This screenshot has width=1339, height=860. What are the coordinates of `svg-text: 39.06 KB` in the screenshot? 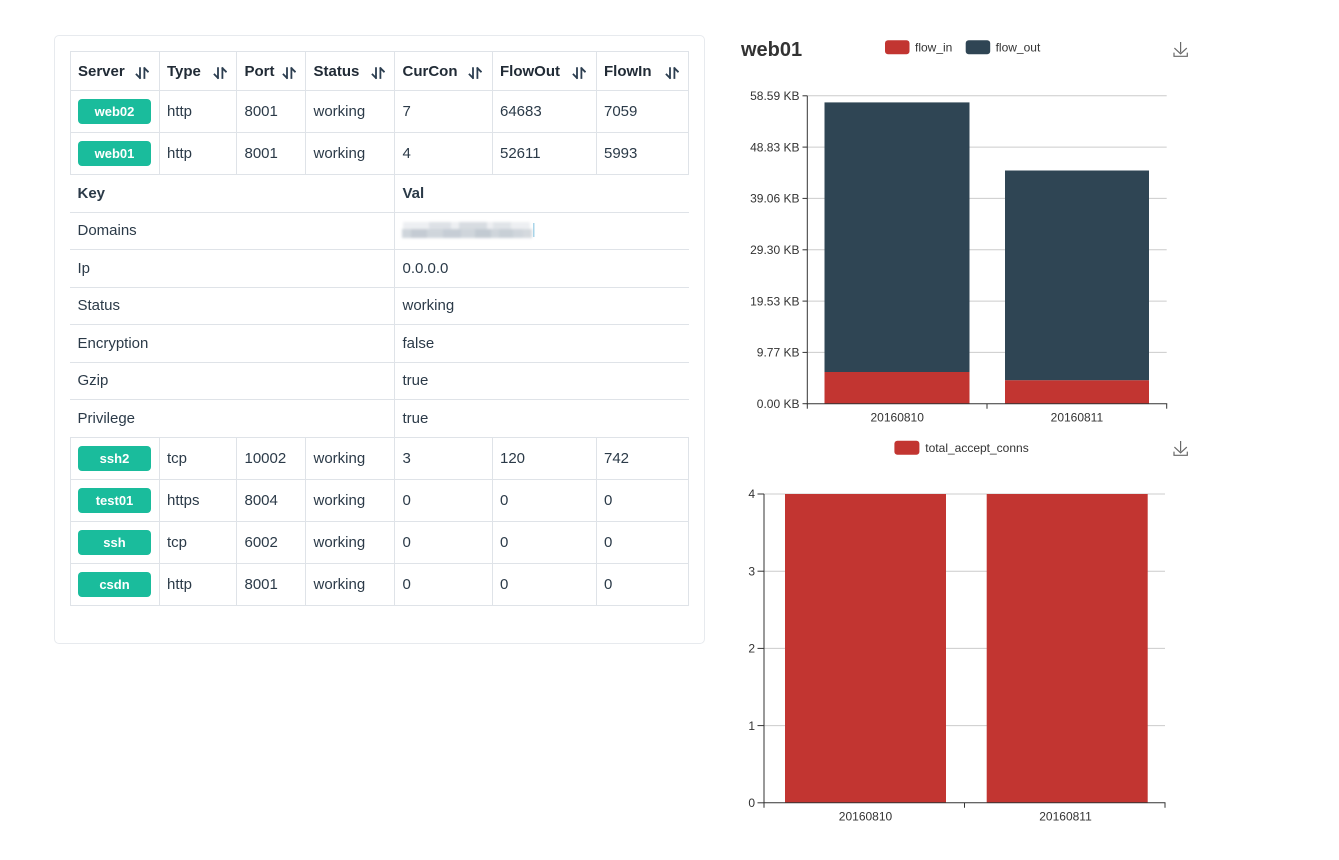 It's located at (774, 199).